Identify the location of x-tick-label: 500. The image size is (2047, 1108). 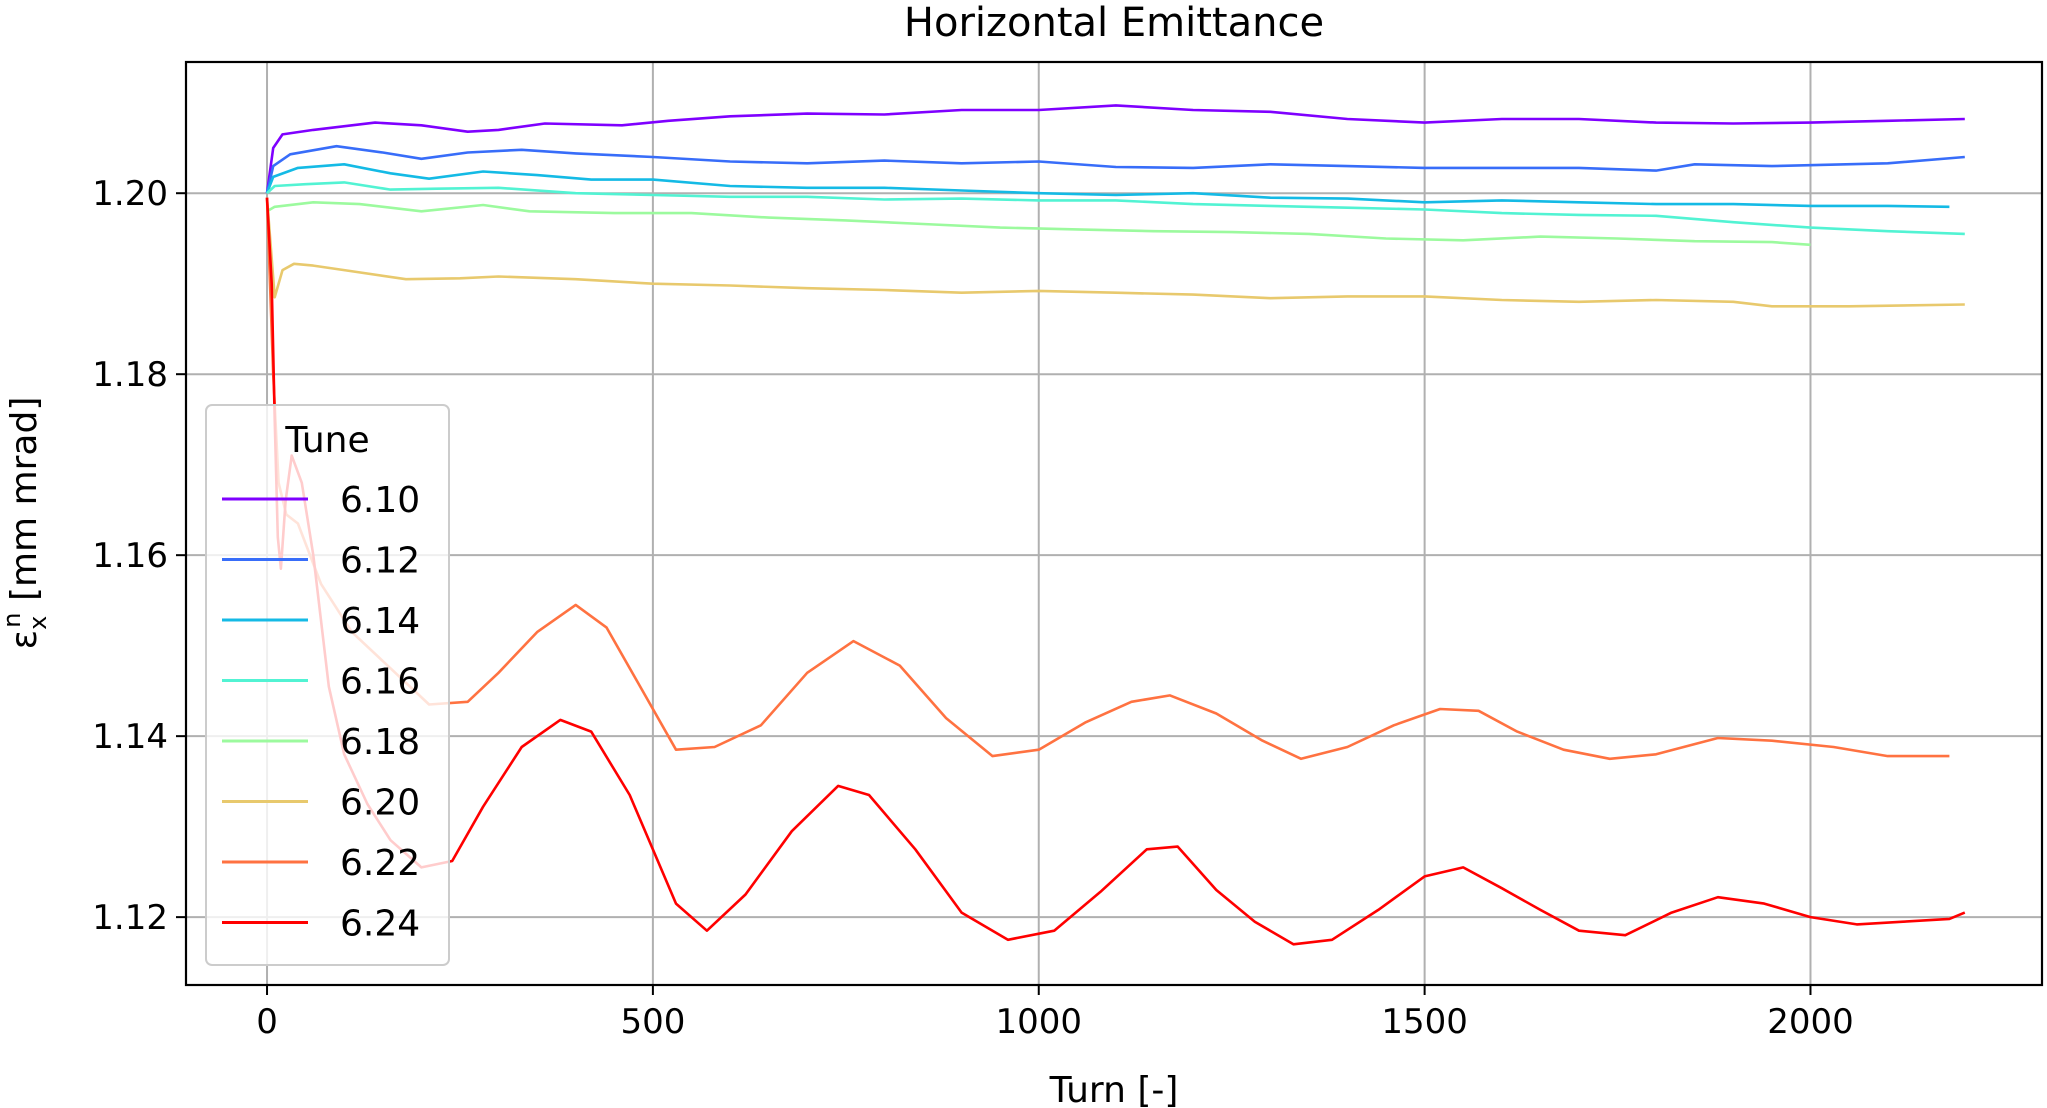
(652, 1022).